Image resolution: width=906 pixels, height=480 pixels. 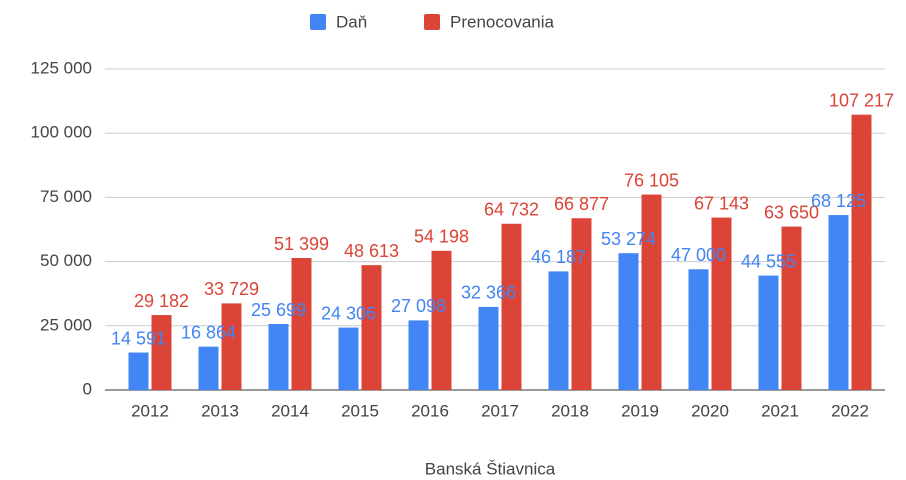 What do you see at coordinates (721, 203) in the screenshot?
I see `value-label: 67 143` at bounding box center [721, 203].